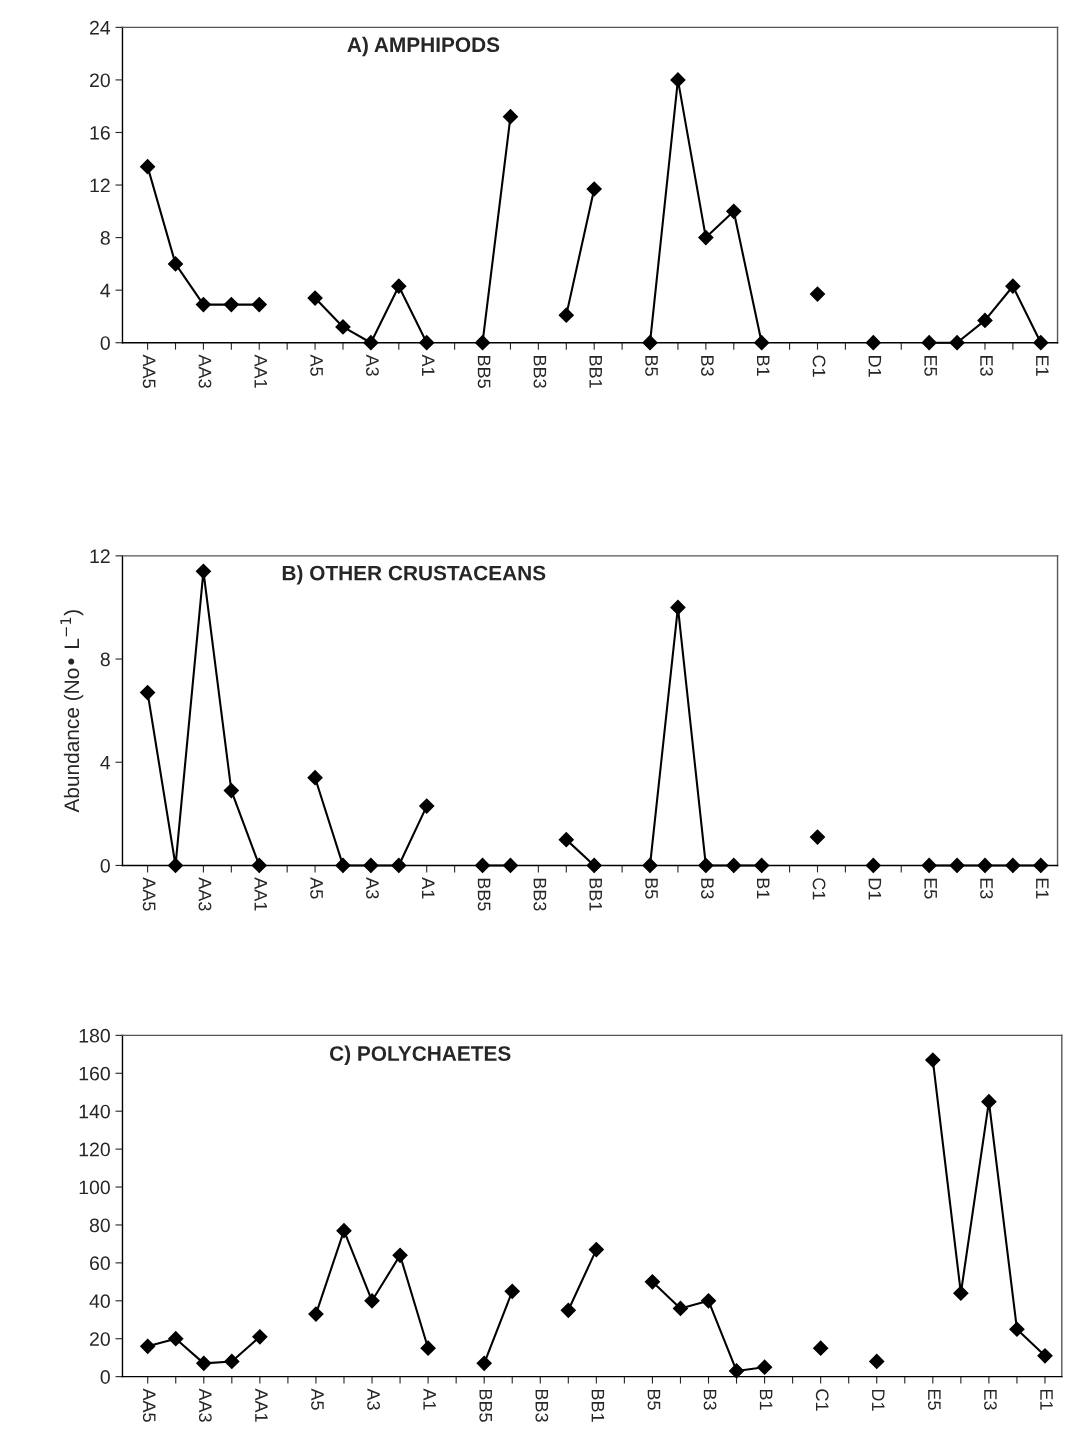  What do you see at coordinates (878, 1400) in the screenshot?
I see `x-tick-label: D1` at bounding box center [878, 1400].